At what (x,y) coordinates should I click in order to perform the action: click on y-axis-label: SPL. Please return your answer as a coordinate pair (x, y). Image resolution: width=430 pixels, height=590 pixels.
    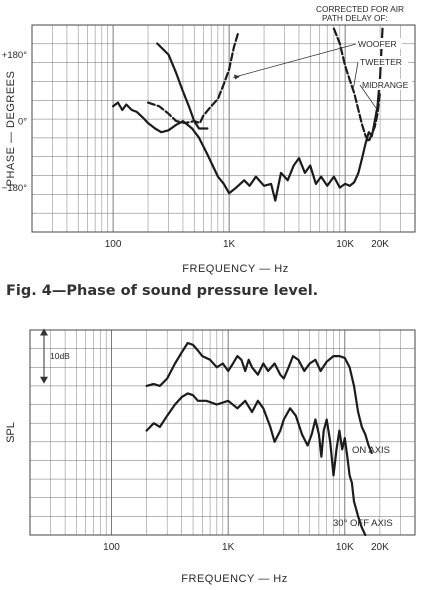
    Looking at the image, I should click on (11, 432).